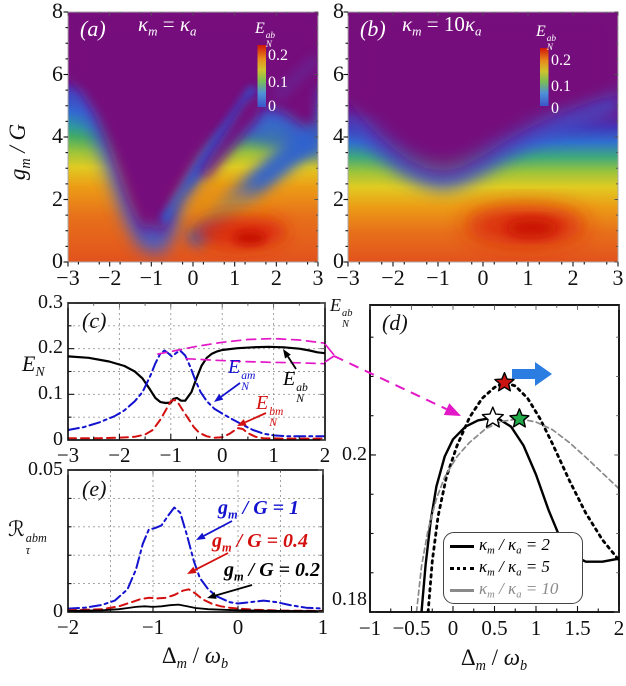 The height and width of the screenshot is (686, 626). I want to click on legend-entry-label: κm / κa = 2, so click(514, 546).